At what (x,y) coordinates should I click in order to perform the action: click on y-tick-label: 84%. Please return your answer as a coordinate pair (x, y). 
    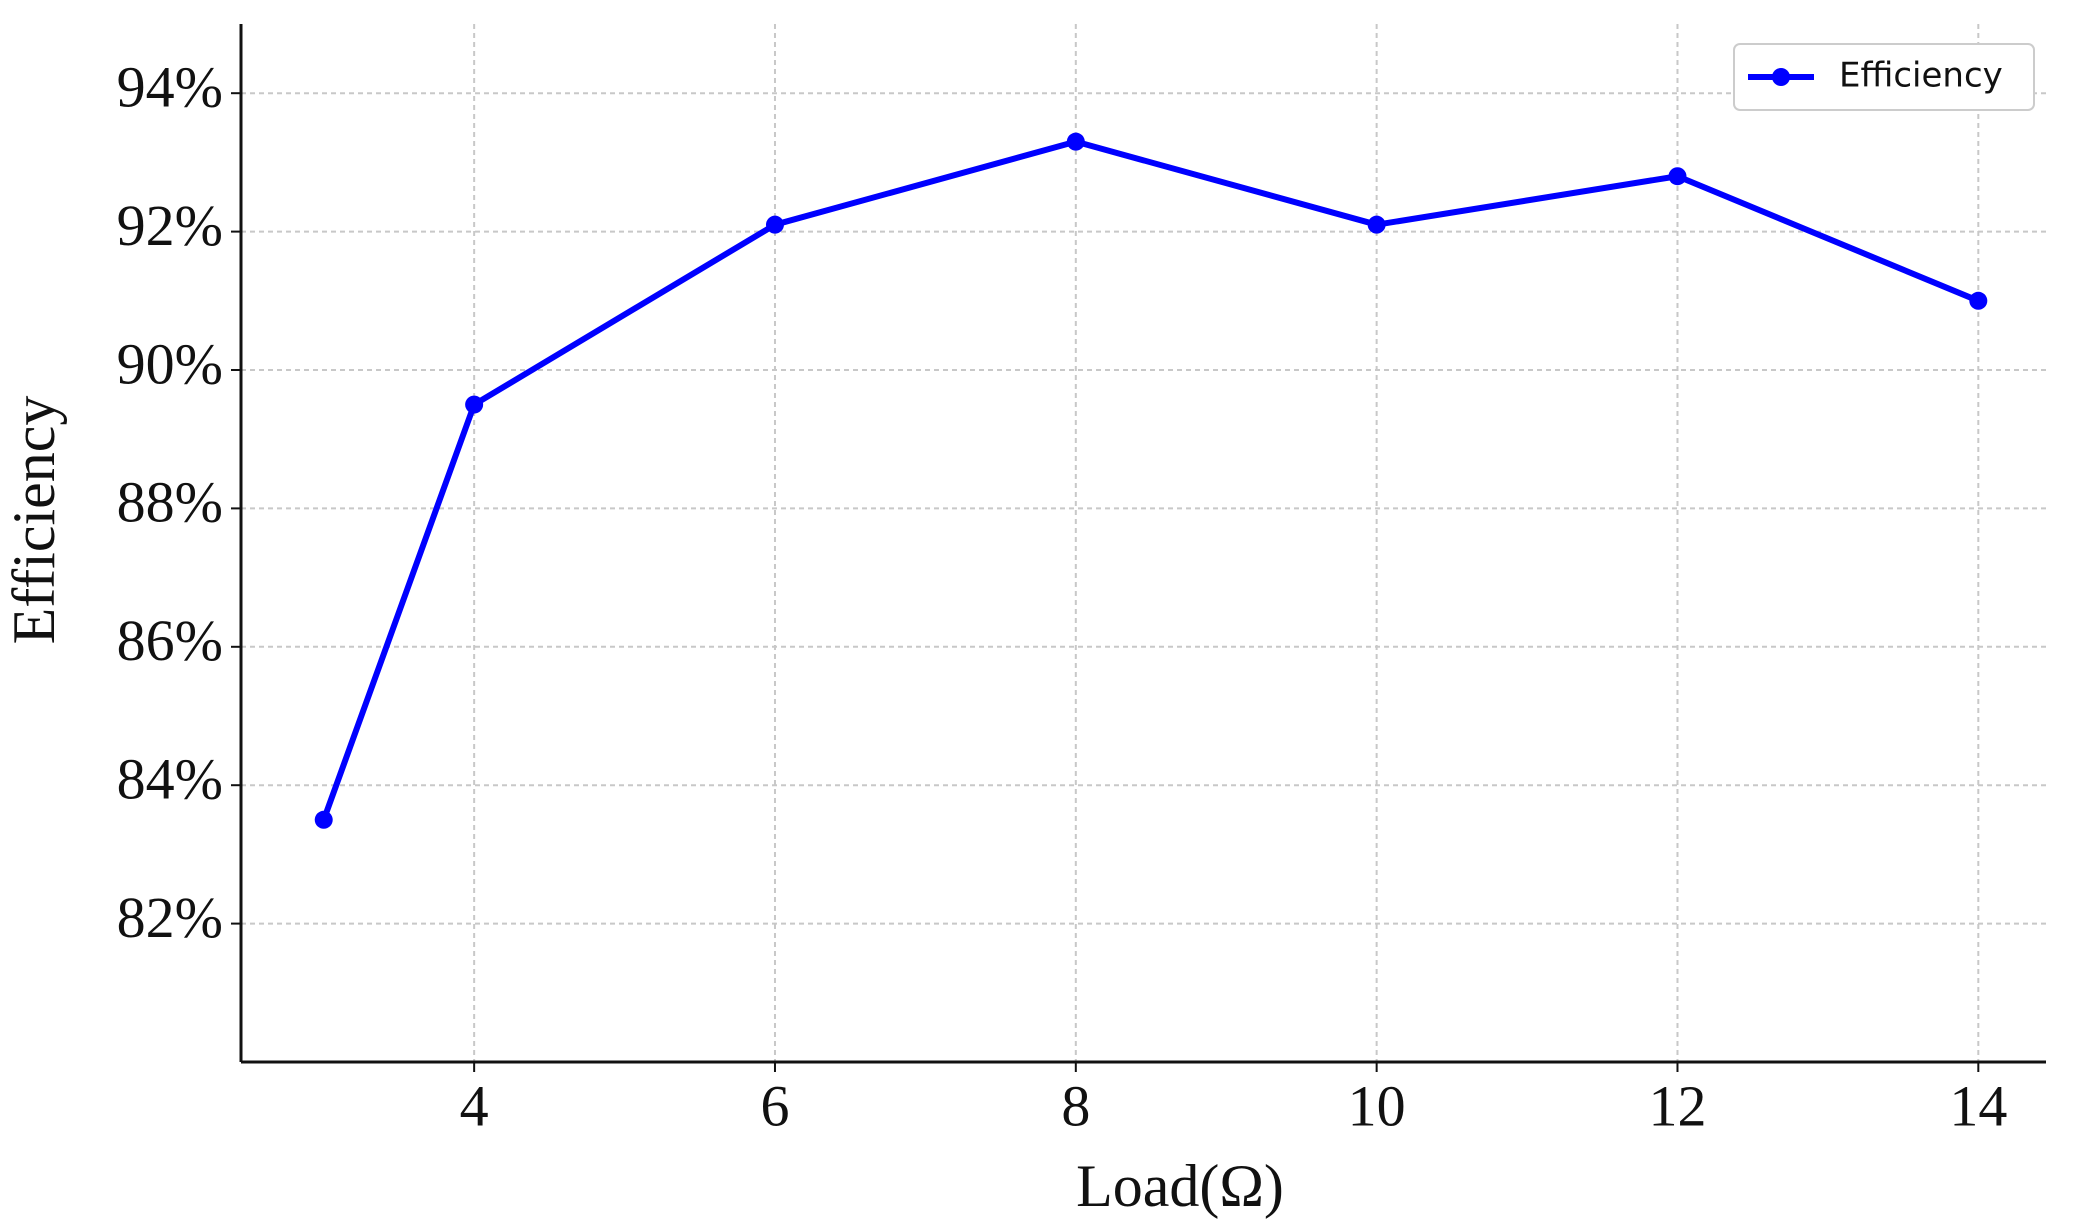
    Looking at the image, I should click on (170, 779).